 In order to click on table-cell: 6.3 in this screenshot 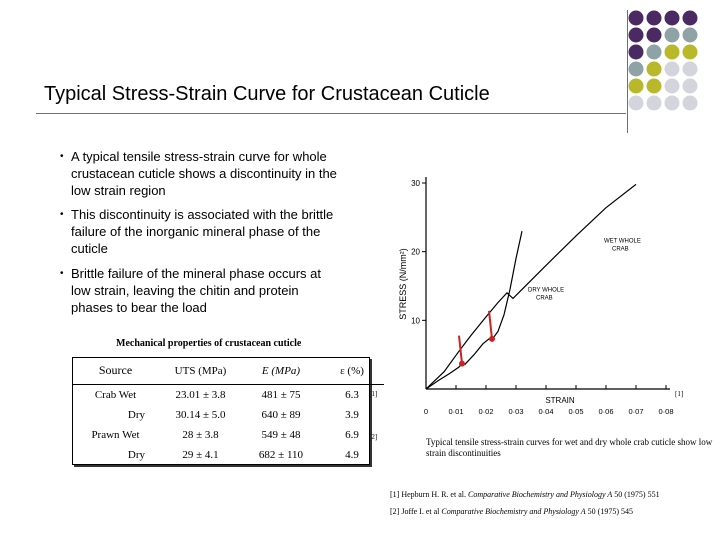, I will do `click(352, 395)`.